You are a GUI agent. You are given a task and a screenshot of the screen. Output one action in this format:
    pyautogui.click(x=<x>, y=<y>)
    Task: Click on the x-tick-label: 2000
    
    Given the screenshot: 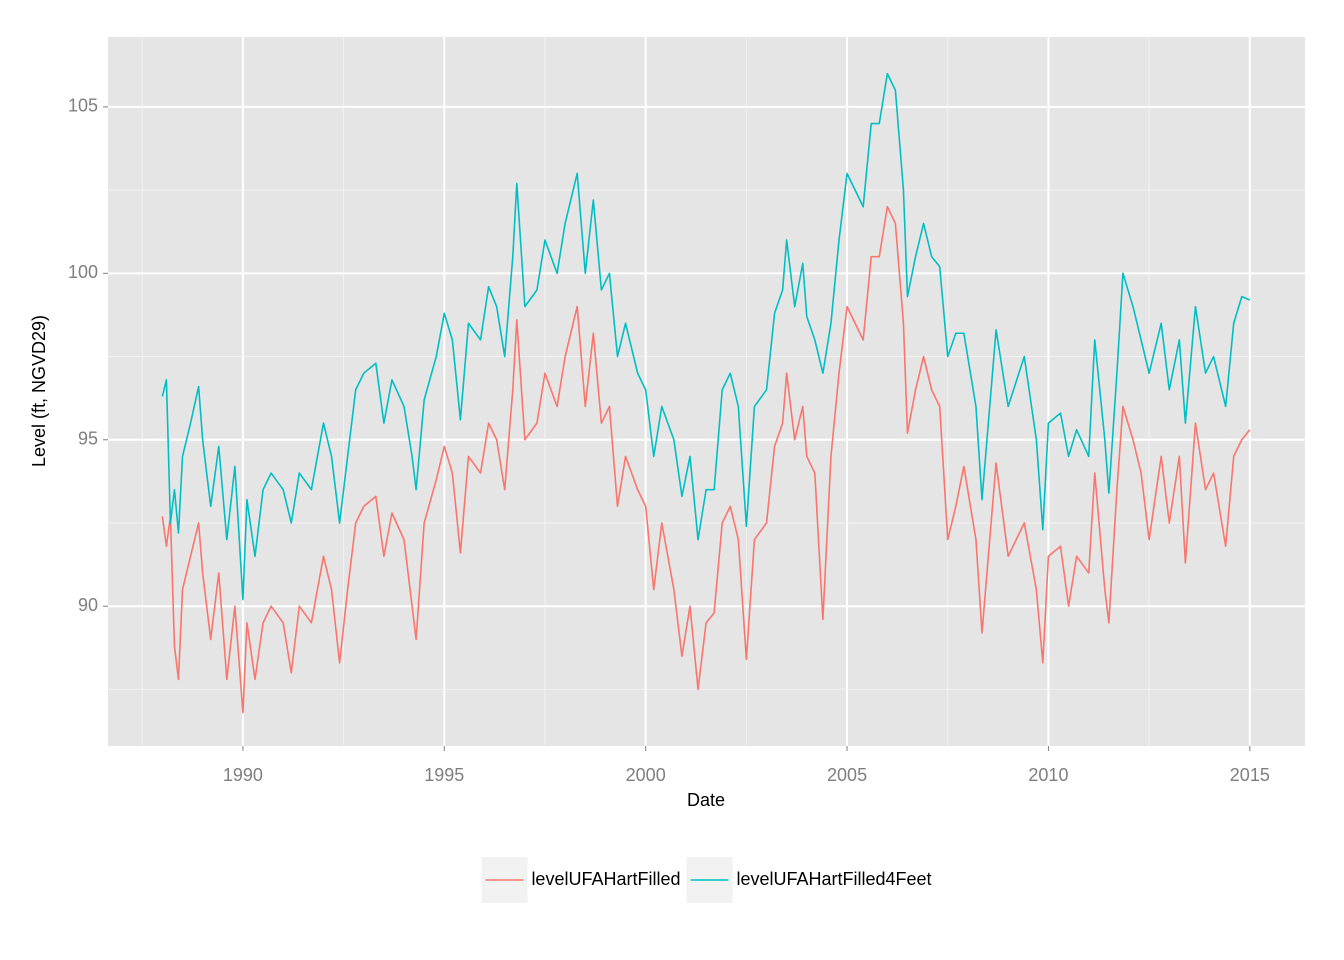 What is the action you would take?
    pyautogui.click(x=646, y=775)
    